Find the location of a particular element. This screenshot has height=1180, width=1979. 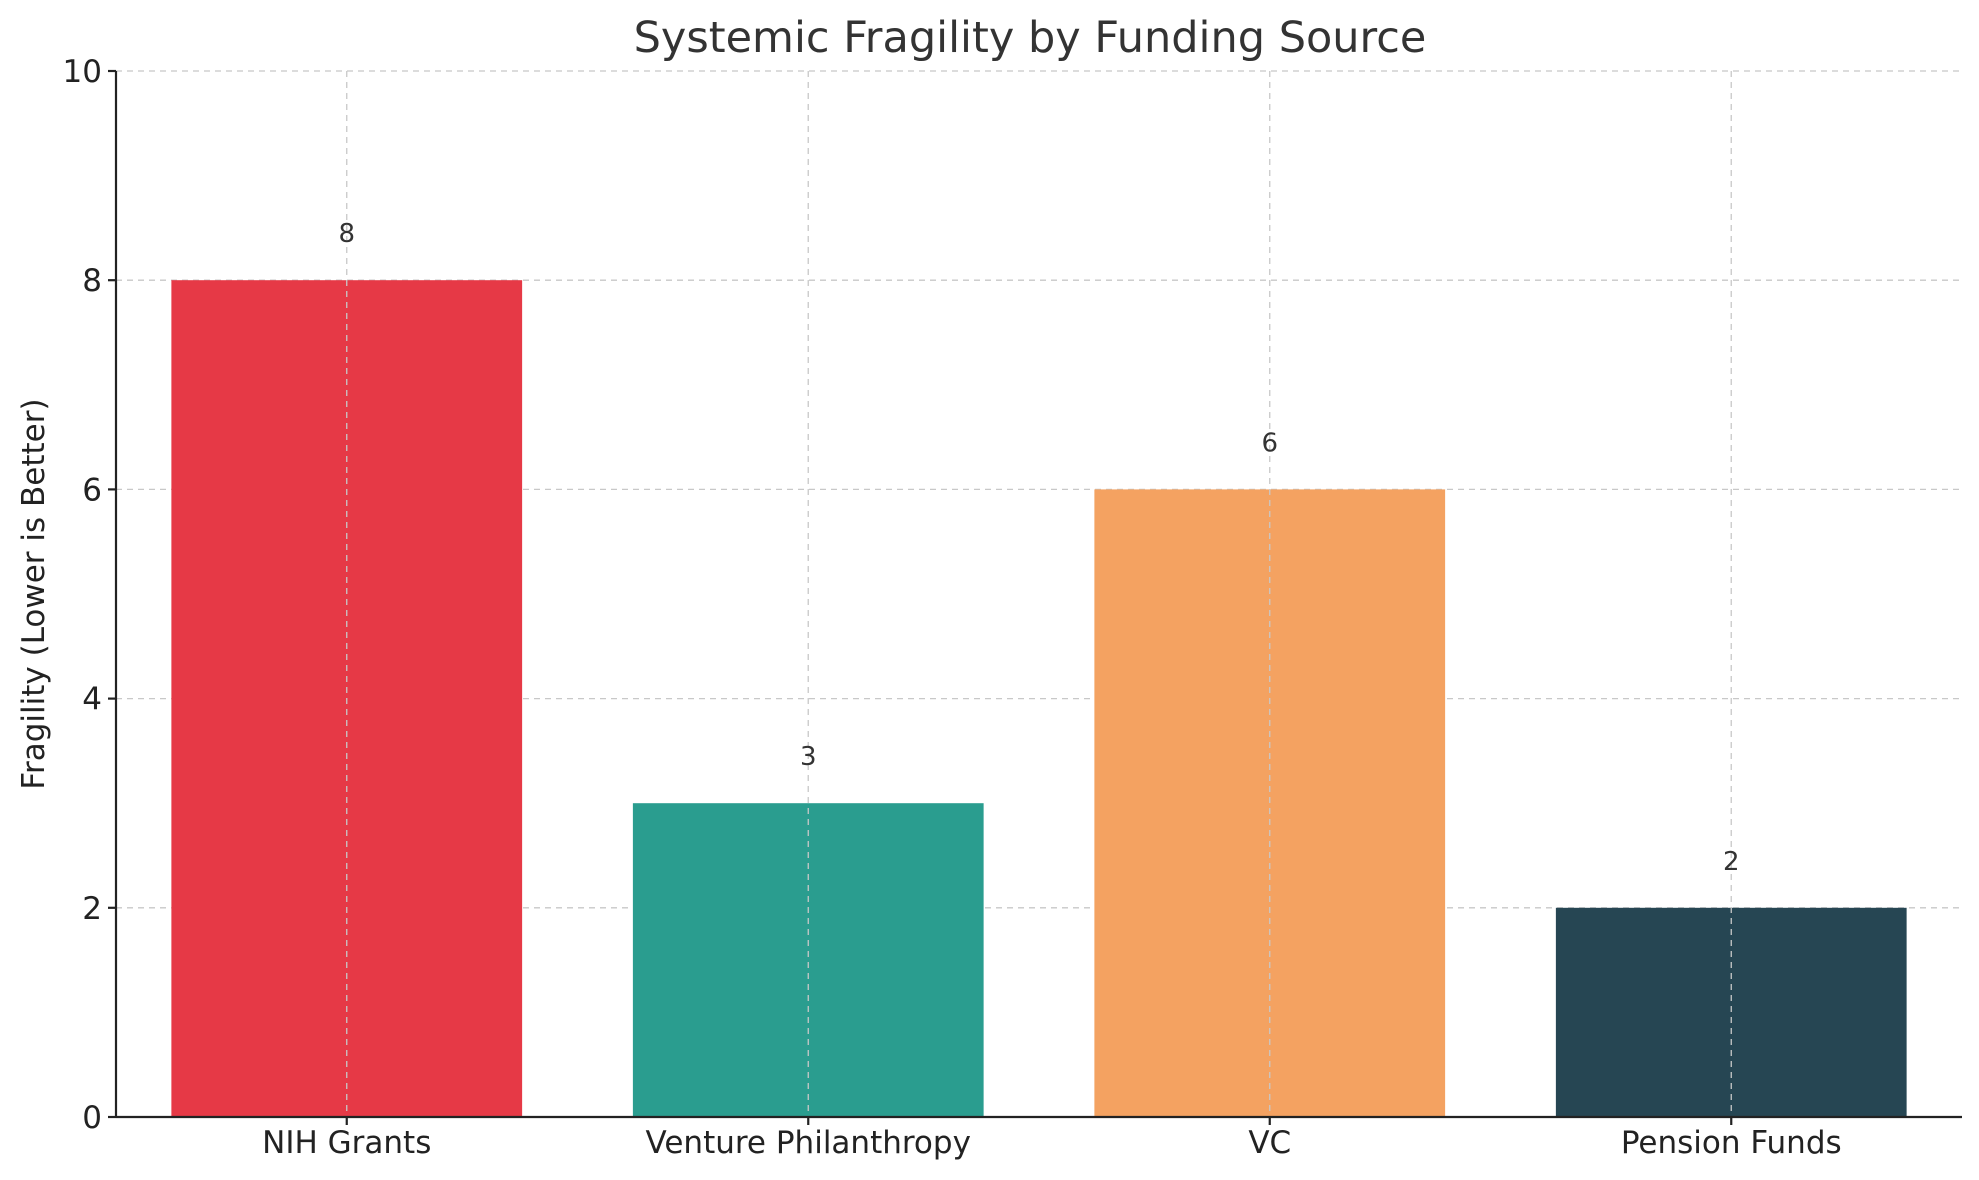

x-tick-label: Pension Funds is located at coordinates (1731, 1143).